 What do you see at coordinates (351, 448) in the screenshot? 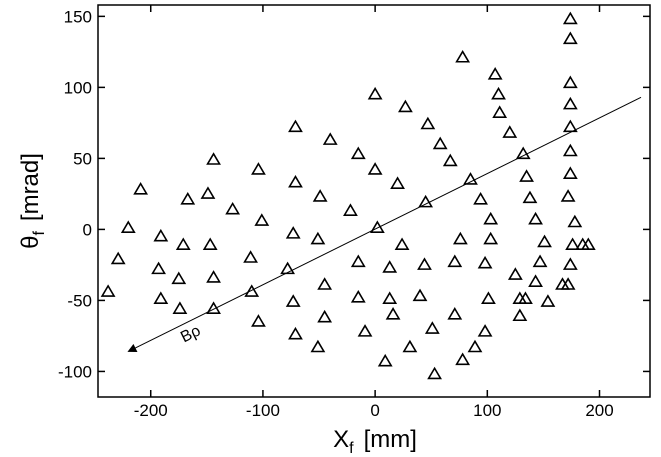
I see `x-label-subscript: f` at bounding box center [351, 448].